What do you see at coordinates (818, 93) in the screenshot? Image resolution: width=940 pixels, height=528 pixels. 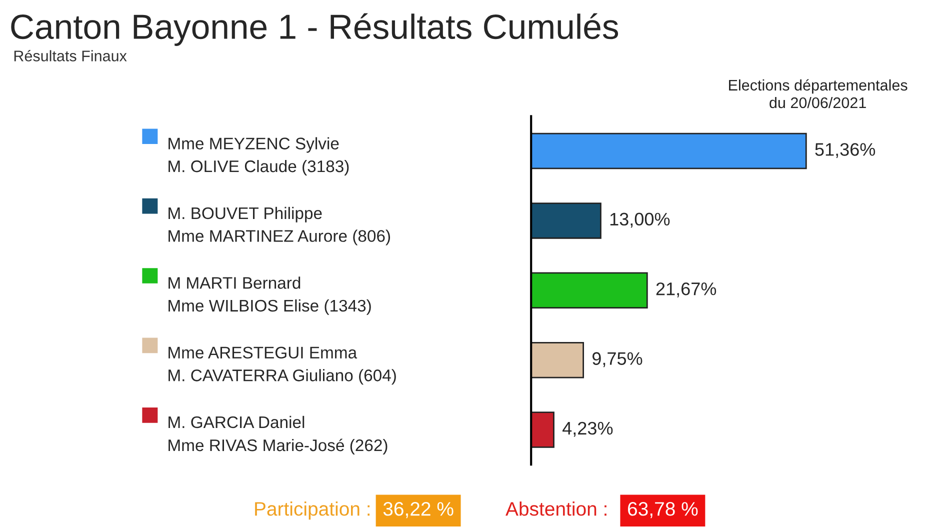 I see `text: Elections départementales du 20/06/2021` at bounding box center [818, 93].